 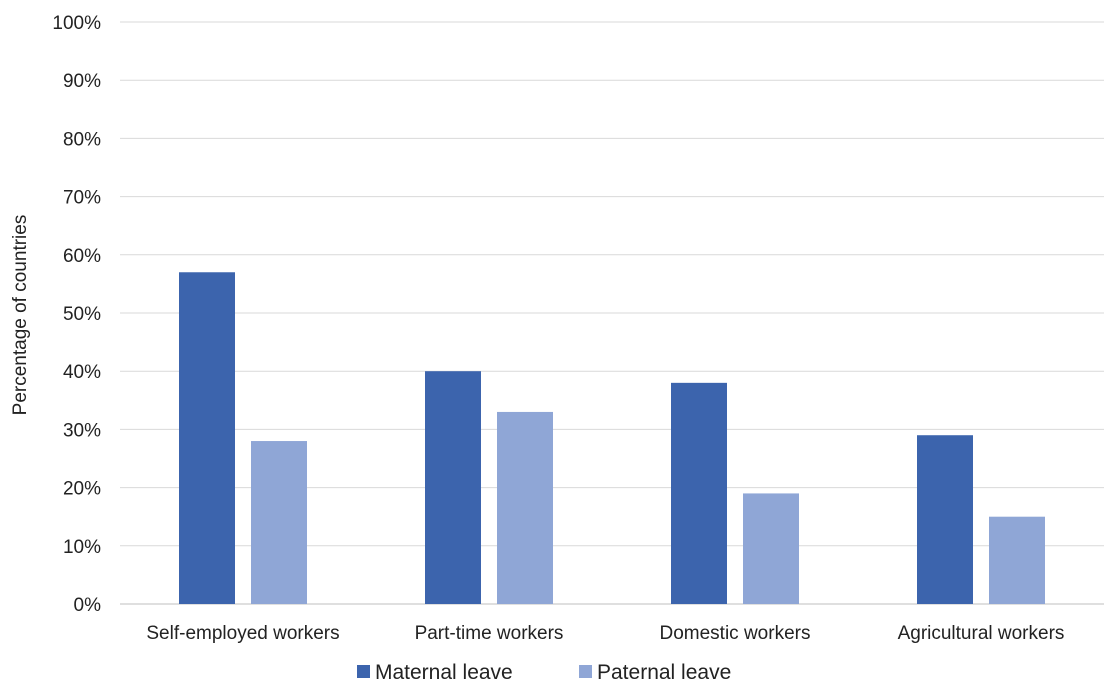 I want to click on y-tick-label: 80%, so click(x=82, y=139).